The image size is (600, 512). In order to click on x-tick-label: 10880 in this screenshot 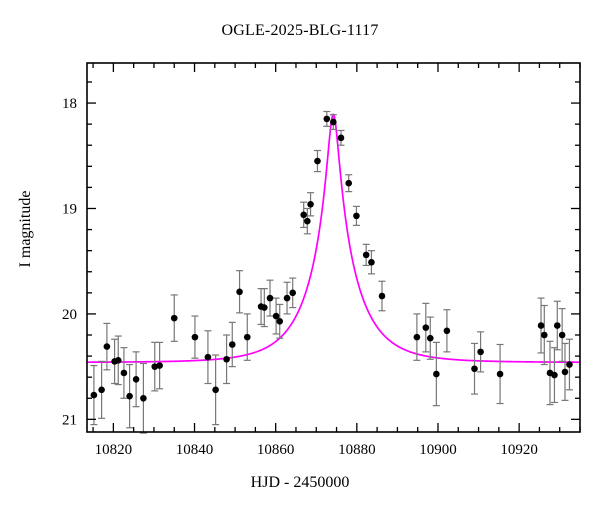, I will do `click(357, 450)`.